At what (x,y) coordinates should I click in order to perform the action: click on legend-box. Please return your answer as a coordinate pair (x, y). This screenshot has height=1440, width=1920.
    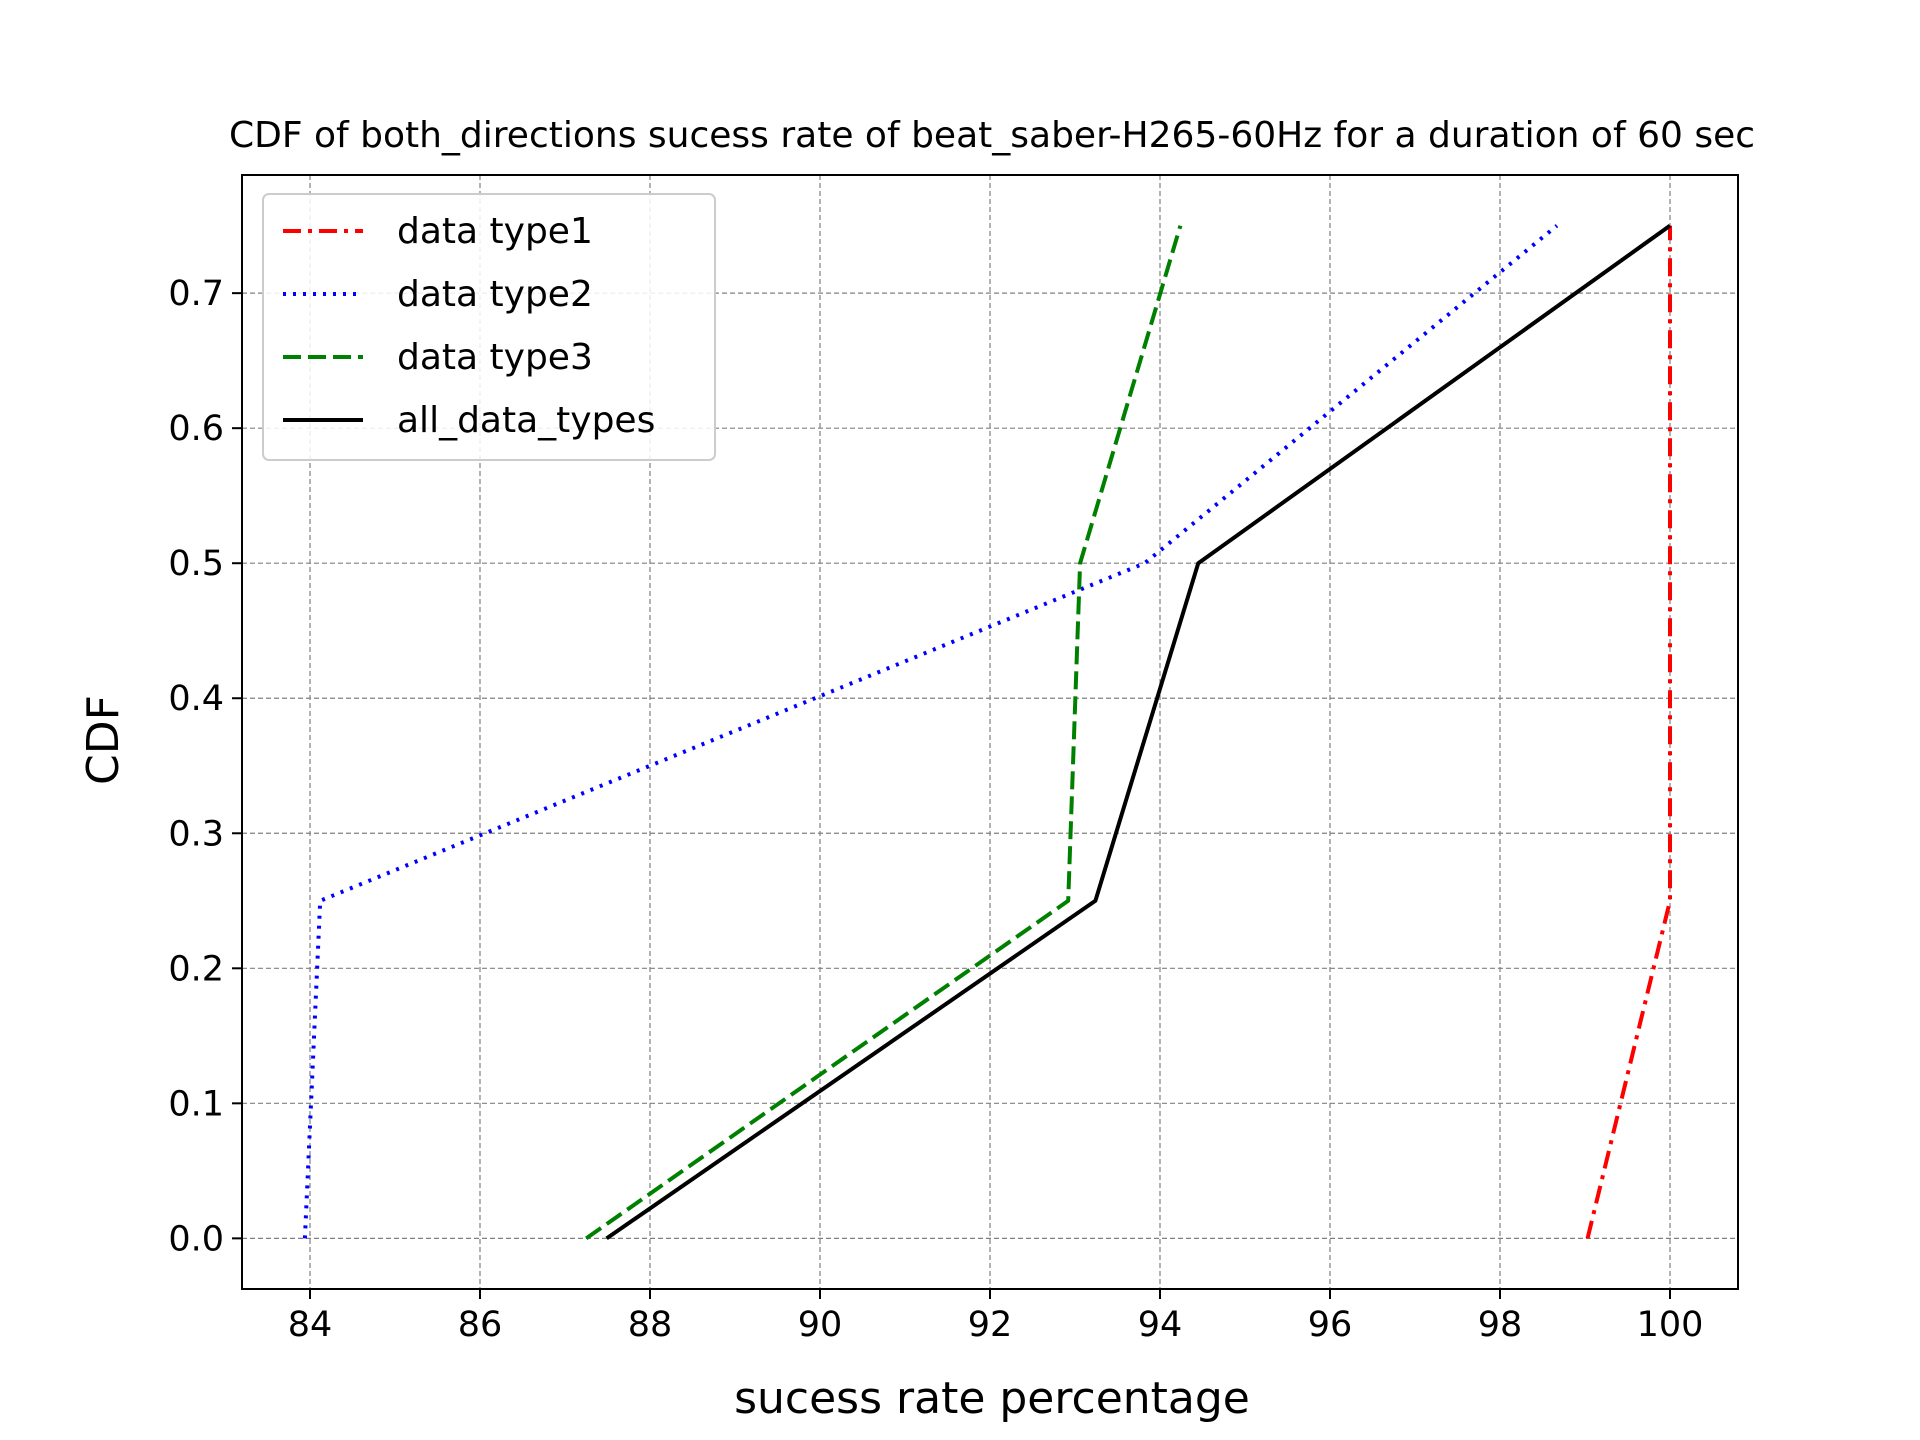
    Looking at the image, I should click on (489, 327).